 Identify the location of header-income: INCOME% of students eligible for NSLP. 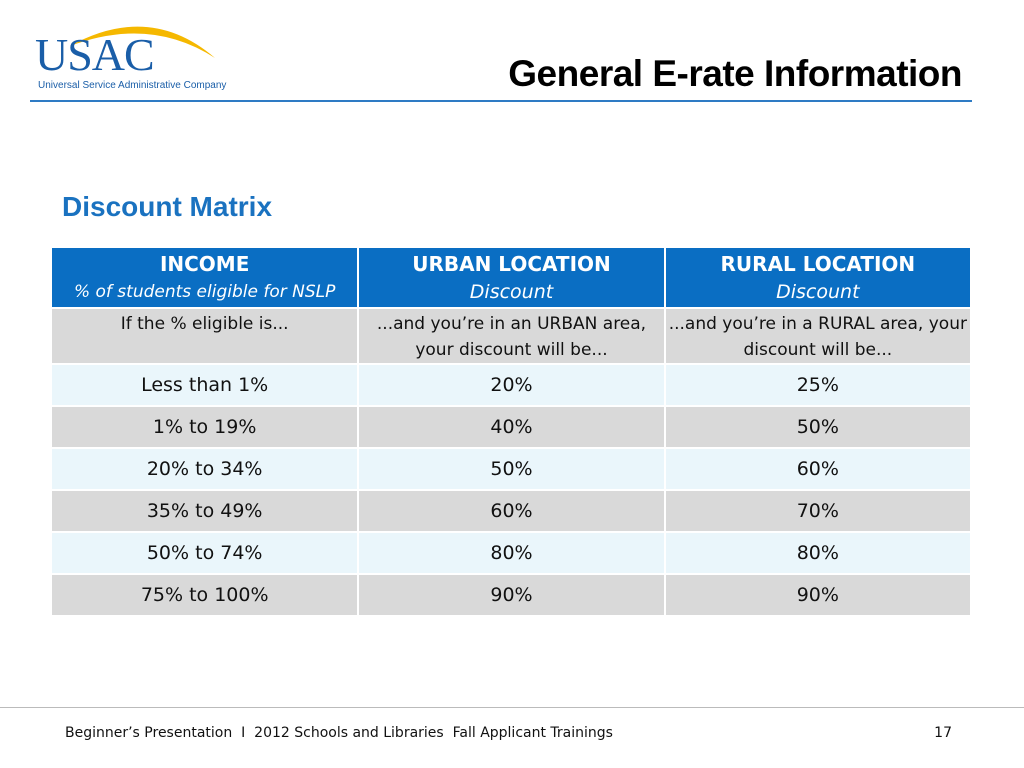
(206, 278).